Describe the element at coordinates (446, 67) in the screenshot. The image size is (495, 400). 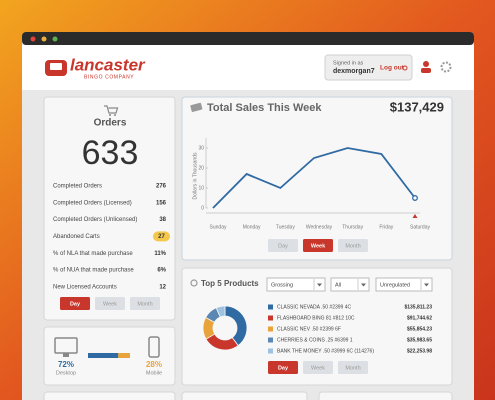
I see `settings-icon` at that location.